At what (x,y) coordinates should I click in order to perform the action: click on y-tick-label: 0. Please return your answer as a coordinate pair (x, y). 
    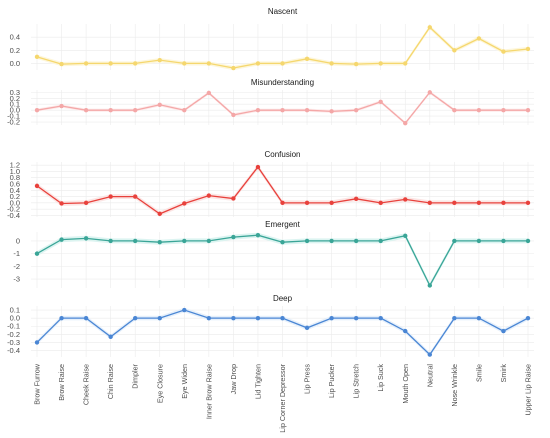
    Looking at the image, I should click on (18, 240).